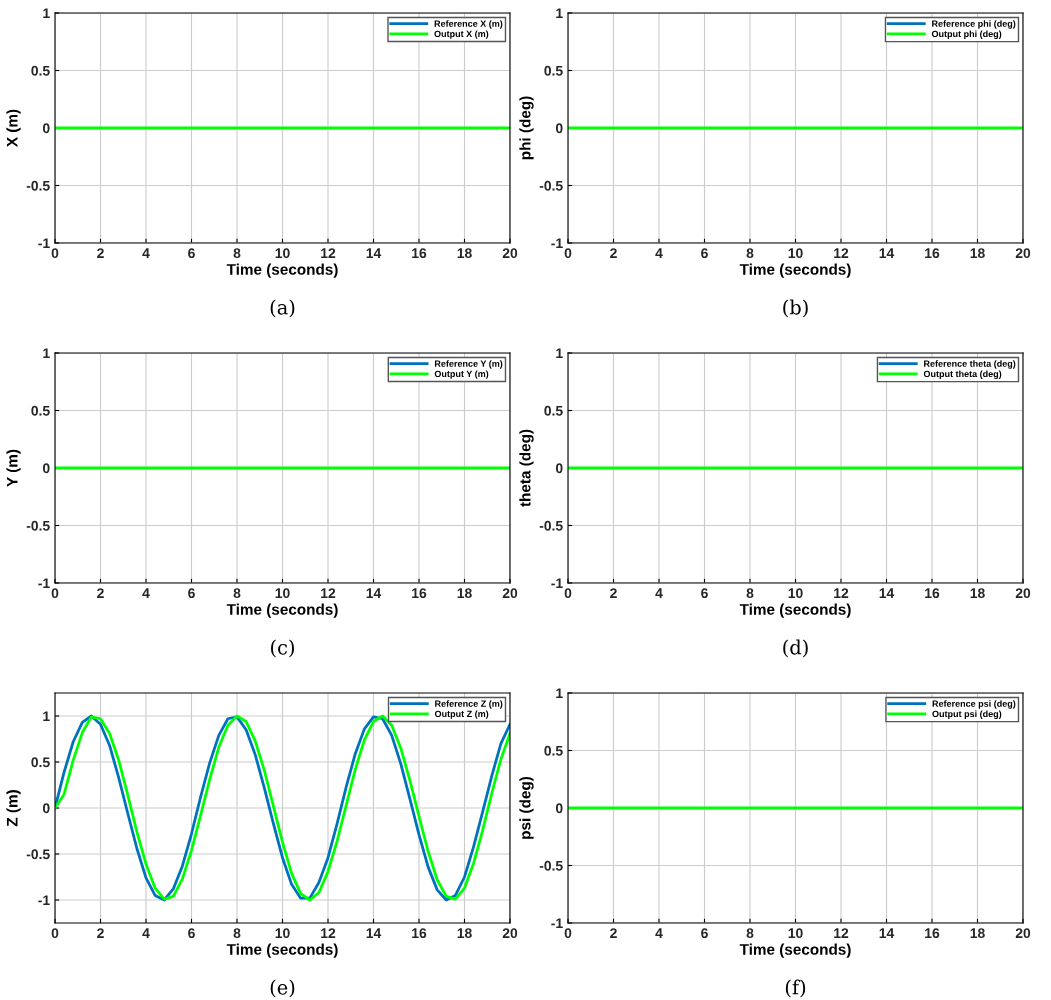  Describe the element at coordinates (282, 648) in the screenshot. I see `text: (c)` at that location.